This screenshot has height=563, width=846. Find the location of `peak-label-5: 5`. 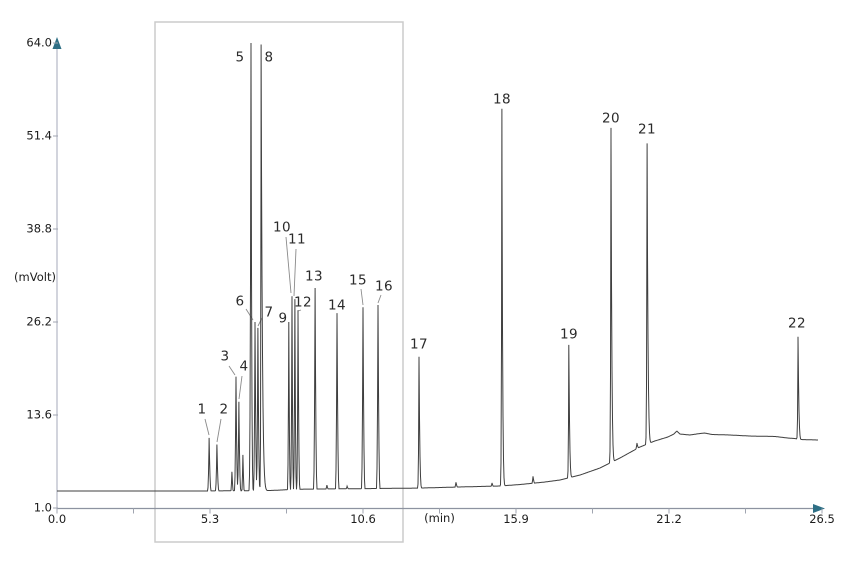

peak-label-5: 5 is located at coordinates (240, 57).